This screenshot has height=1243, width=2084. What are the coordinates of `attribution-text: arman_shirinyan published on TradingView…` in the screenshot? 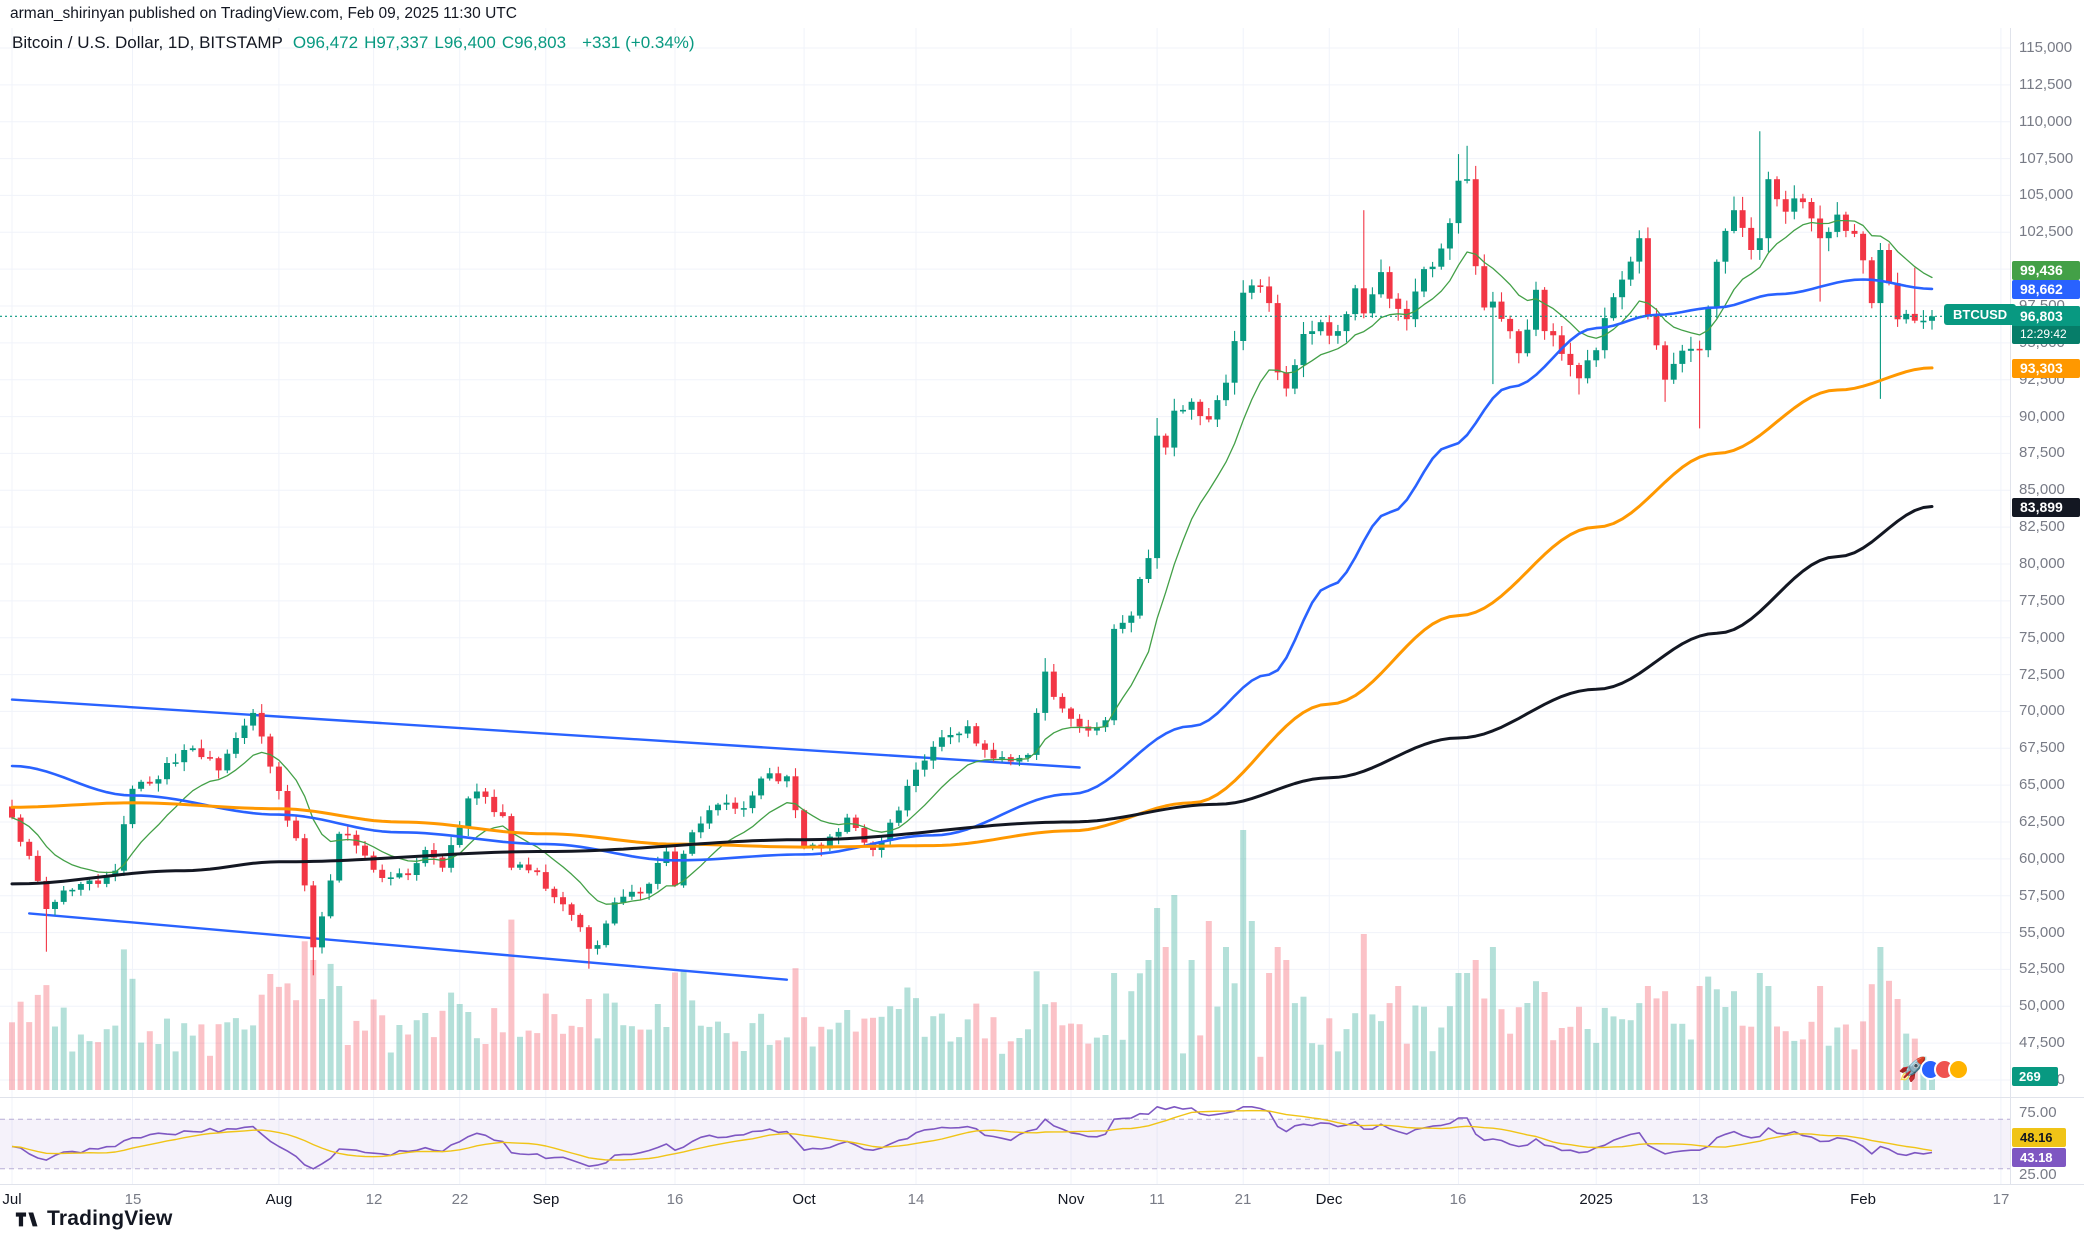 It's located at (263, 13).